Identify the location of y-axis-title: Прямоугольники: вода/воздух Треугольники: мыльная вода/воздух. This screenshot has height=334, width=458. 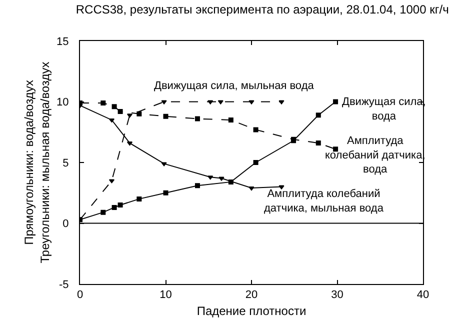
(37, 163).